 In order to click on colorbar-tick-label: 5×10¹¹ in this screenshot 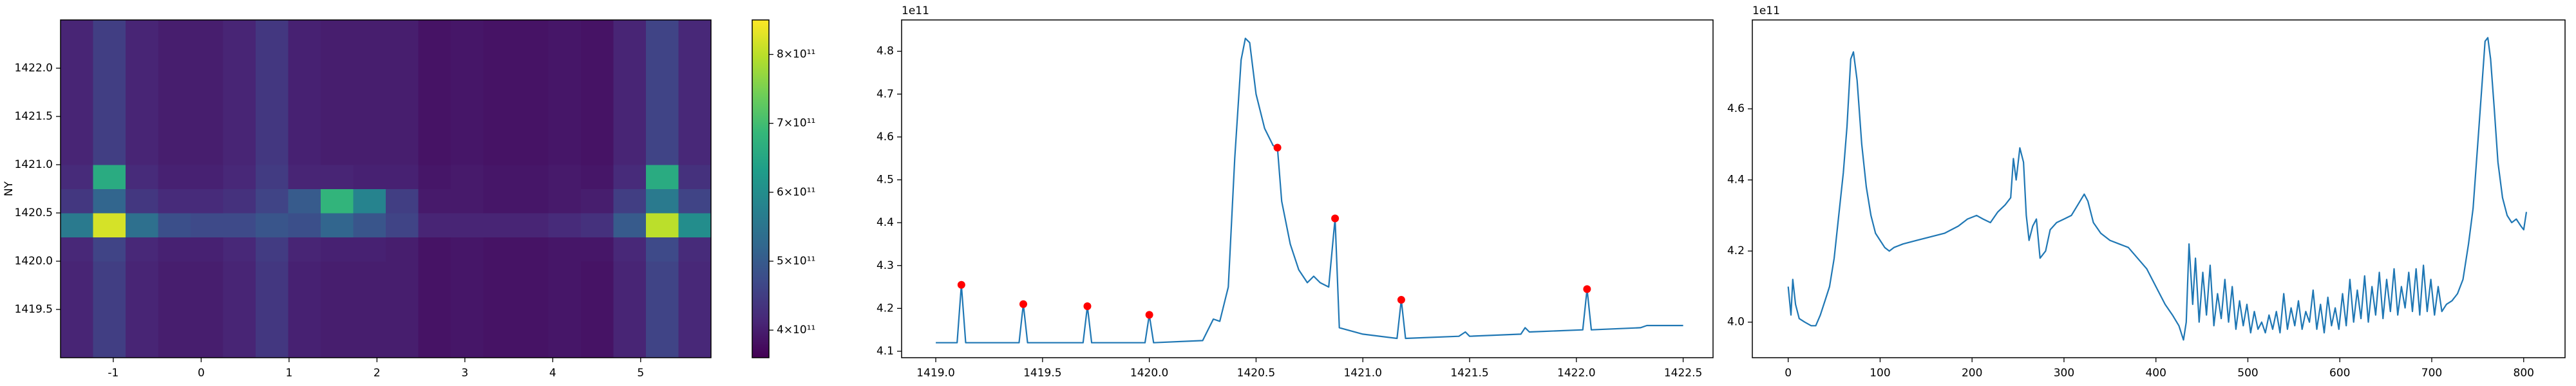, I will do `click(796, 261)`.